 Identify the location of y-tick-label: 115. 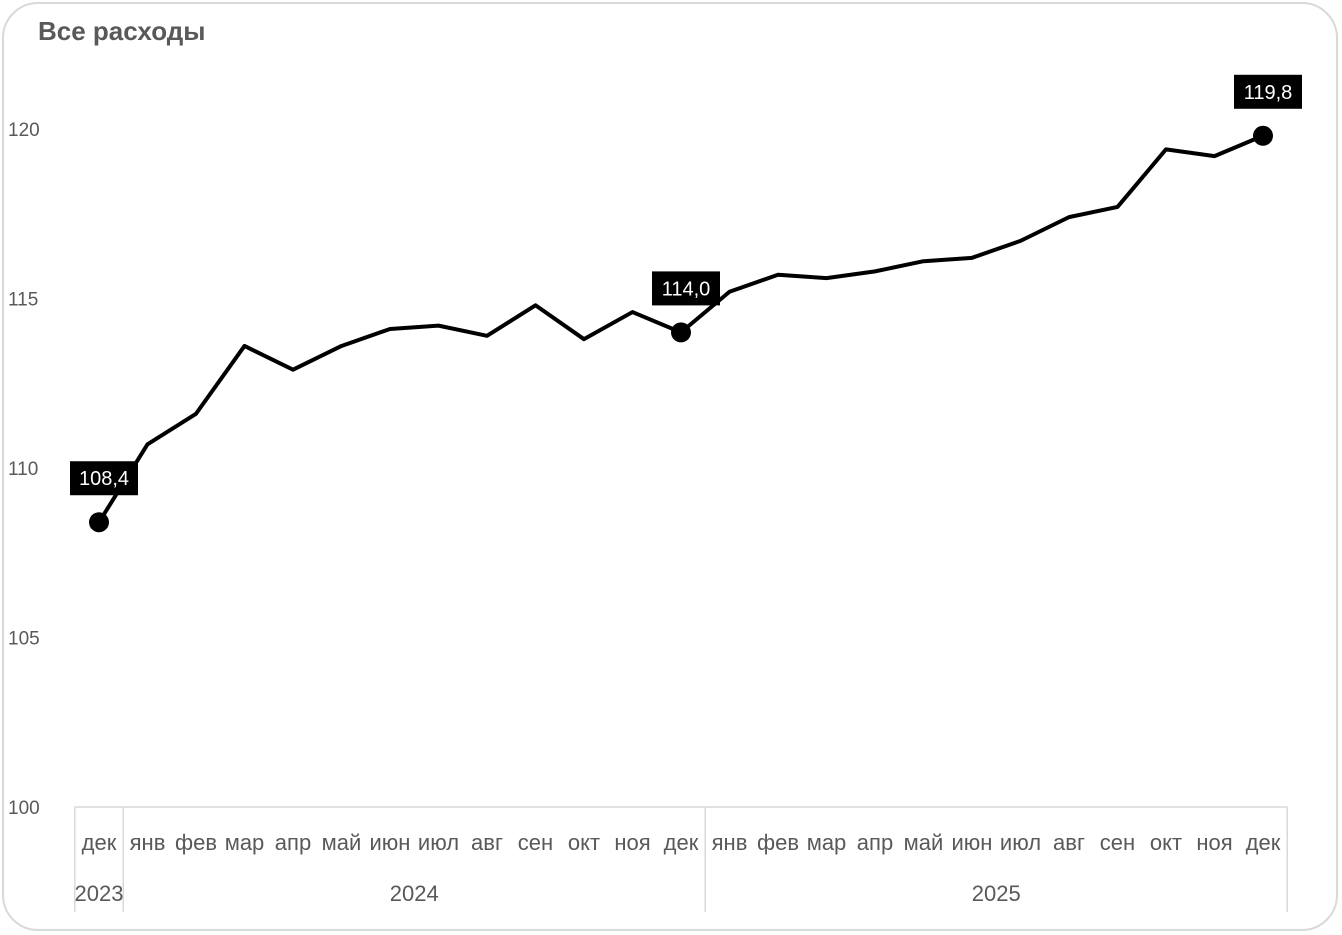
(23, 300).